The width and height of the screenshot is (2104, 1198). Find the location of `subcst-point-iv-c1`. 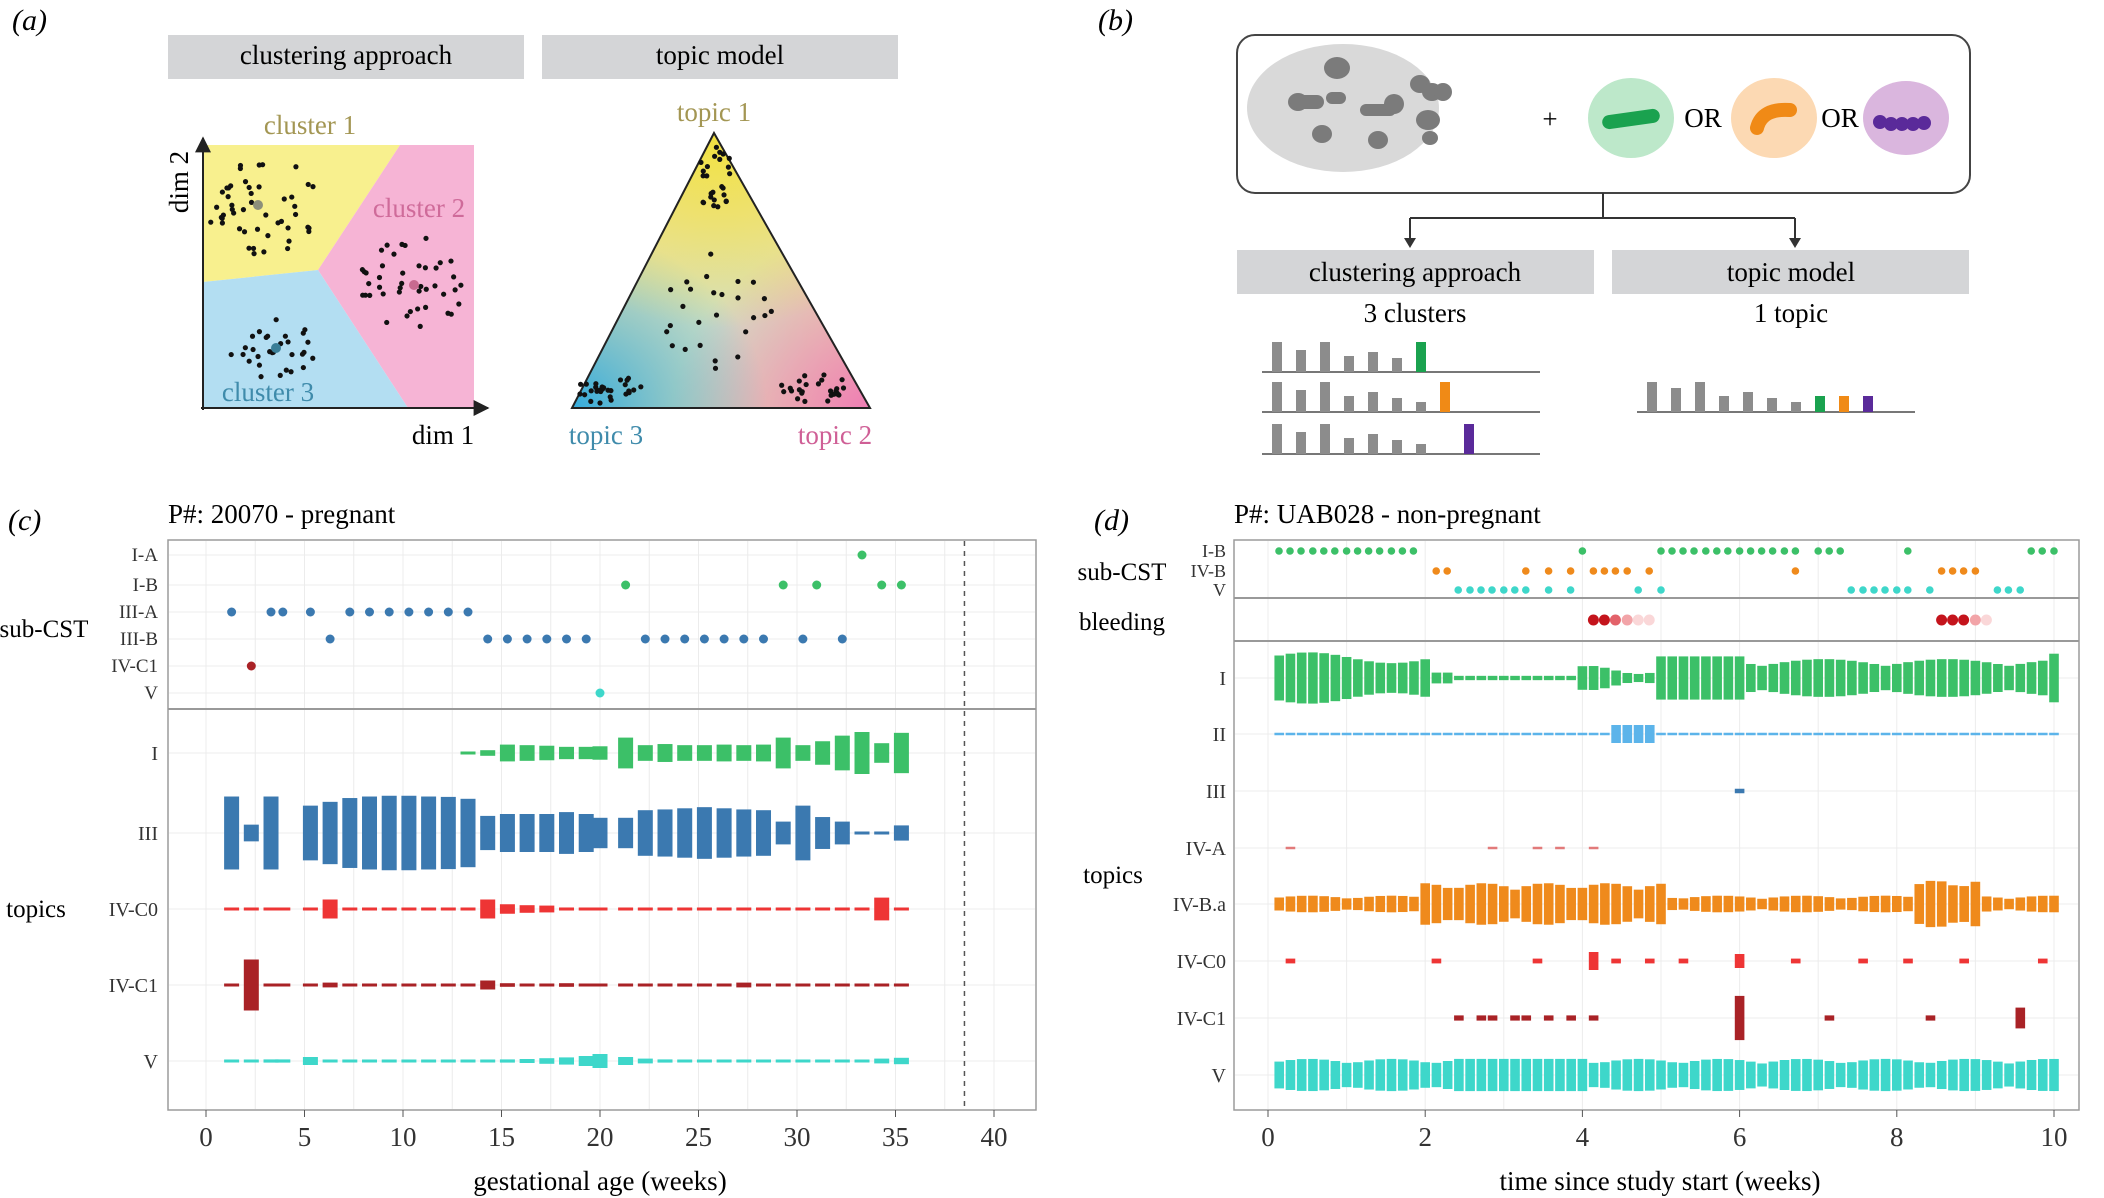

subcst-point-iv-c1 is located at coordinates (251, 666).